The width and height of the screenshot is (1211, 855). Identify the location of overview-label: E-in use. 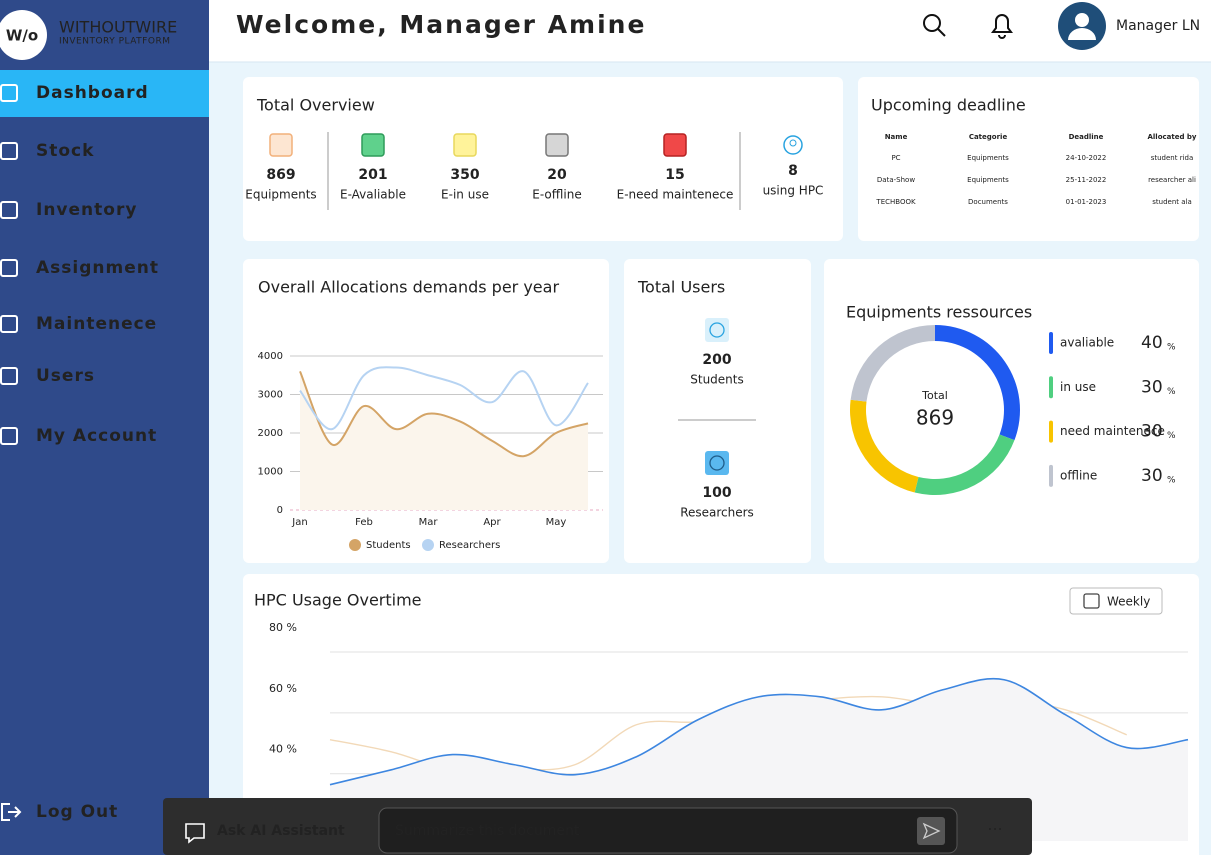
(465, 195).